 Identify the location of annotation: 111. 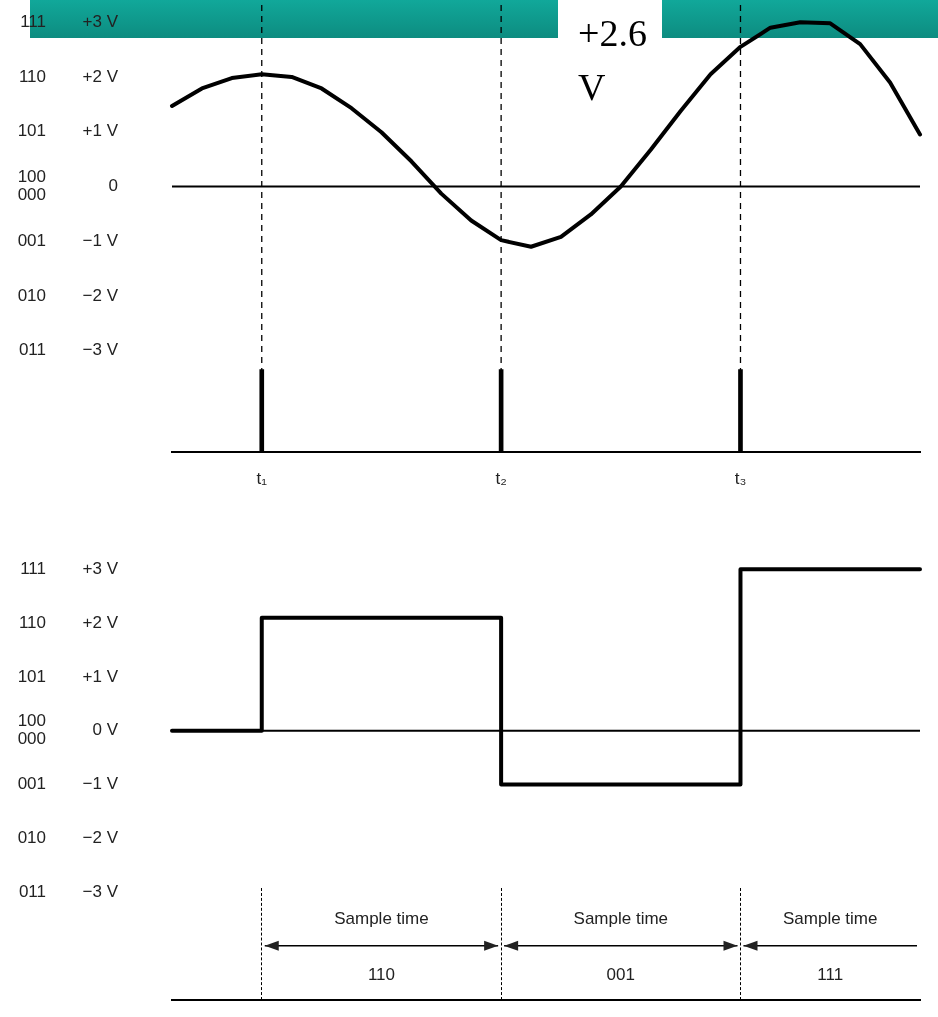
(830, 975).